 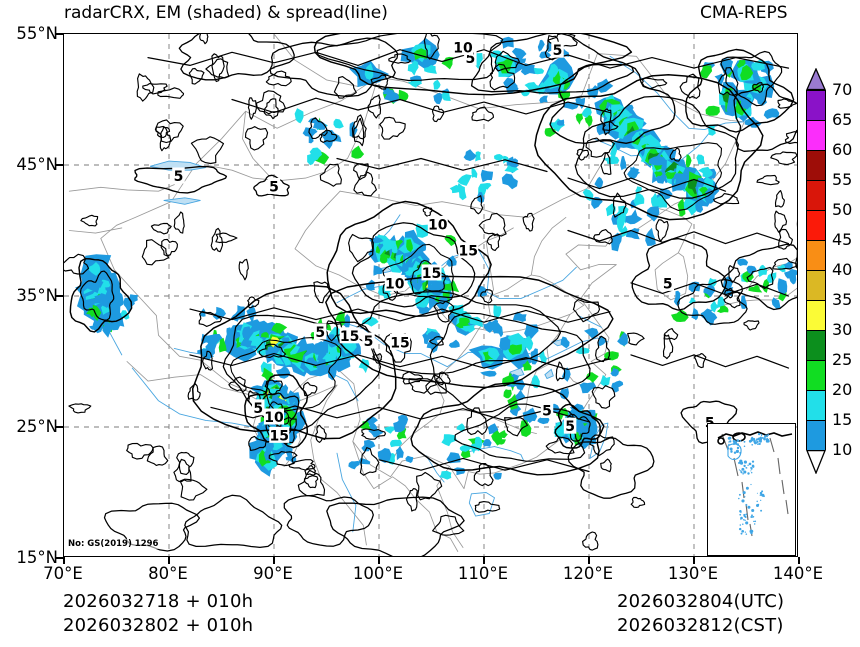 I want to click on colorbar-tick-label: 40, so click(x=842, y=269).